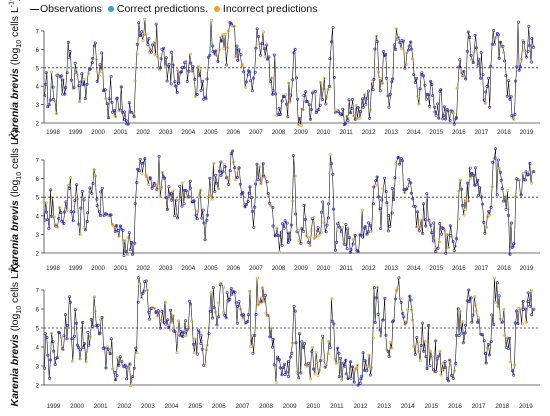 The image size is (550, 416). I want to click on x-tick-label: 2018, so click(504, 132).